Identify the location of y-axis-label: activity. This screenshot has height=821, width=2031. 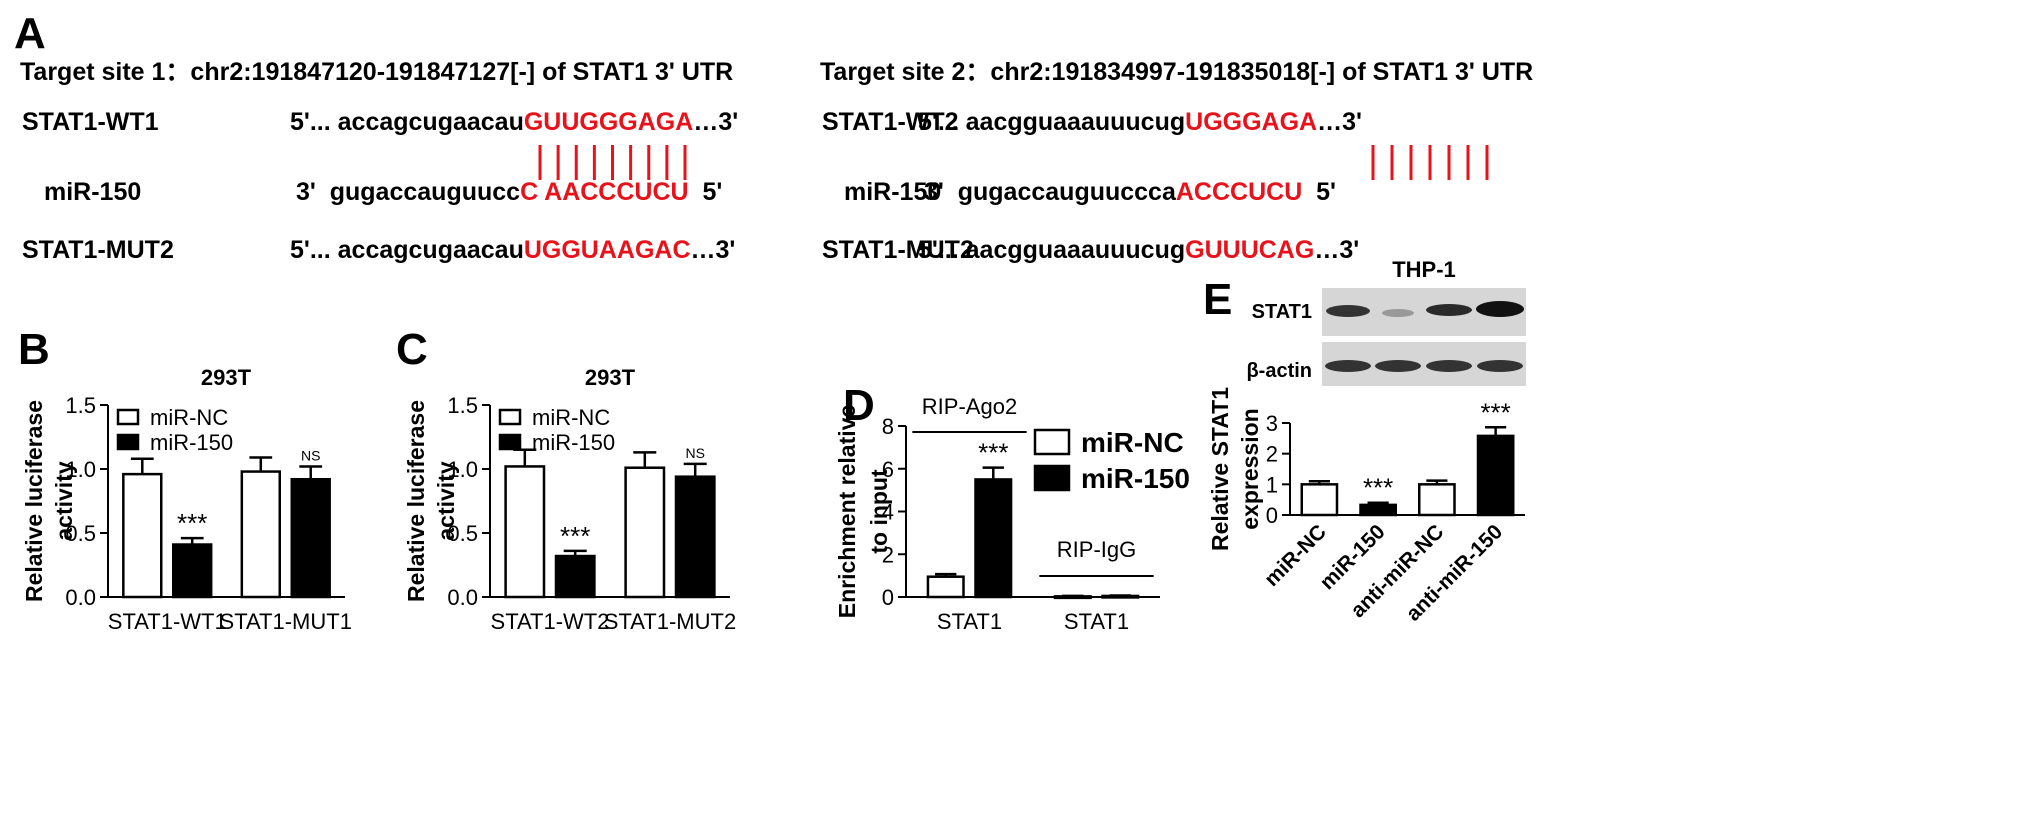
(446, 500).